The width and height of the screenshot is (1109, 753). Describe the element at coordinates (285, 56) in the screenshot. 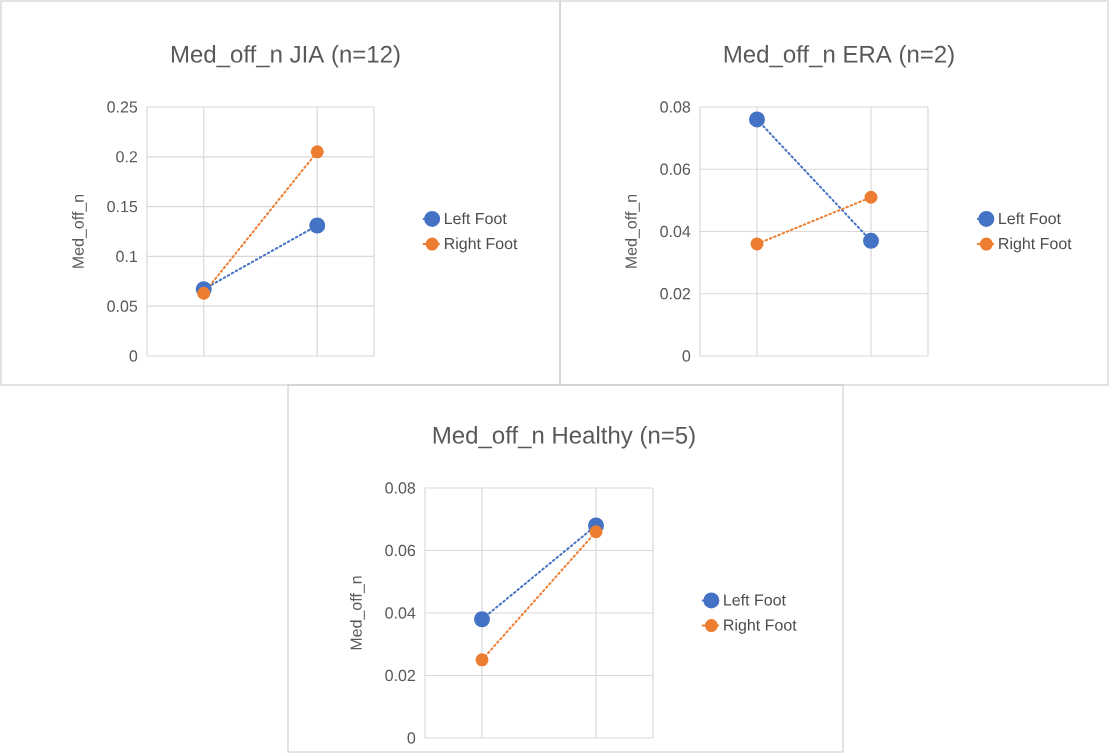

I see `chart-title: Med_off_n JIA (n=12)` at that location.